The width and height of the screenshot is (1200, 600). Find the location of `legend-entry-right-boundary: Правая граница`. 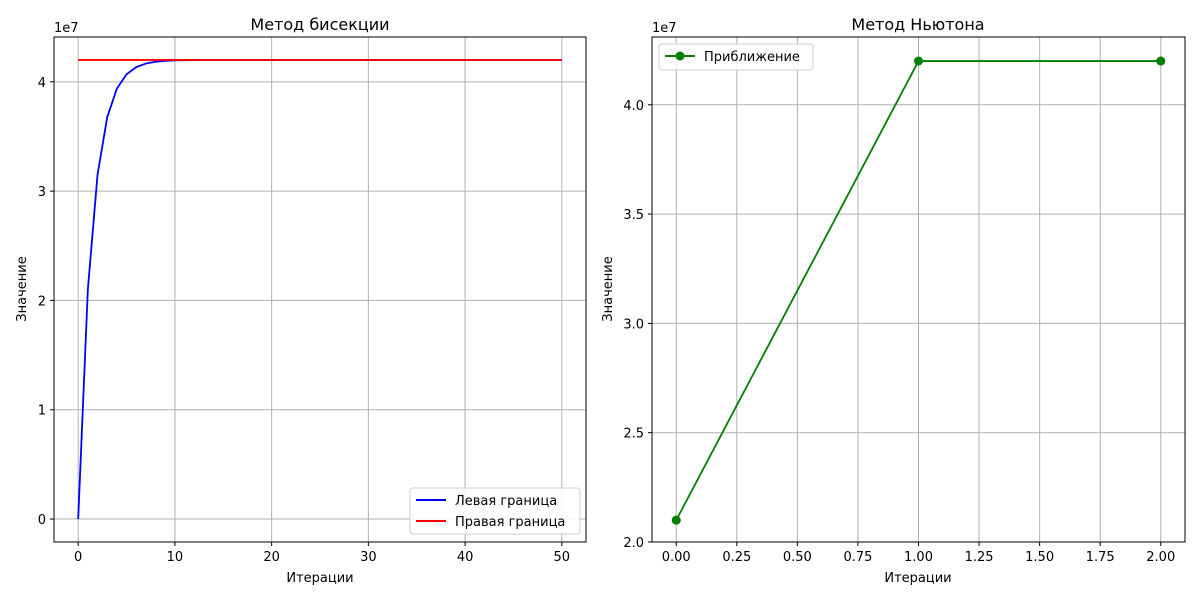

legend-entry-right-boundary: Правая граница is located at coordinates (510, 522).